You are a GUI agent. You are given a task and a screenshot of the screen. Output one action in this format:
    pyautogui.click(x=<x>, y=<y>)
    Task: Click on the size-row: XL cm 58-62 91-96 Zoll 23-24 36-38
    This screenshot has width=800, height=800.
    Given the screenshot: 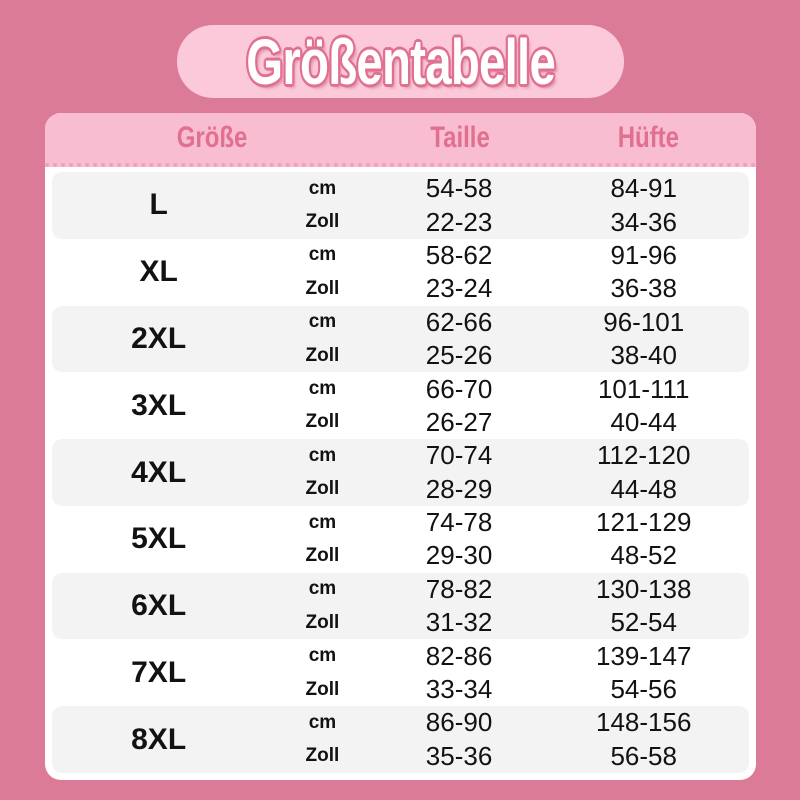 What is the action you would take?
    pyautogui.click(x=400, y=272)
    